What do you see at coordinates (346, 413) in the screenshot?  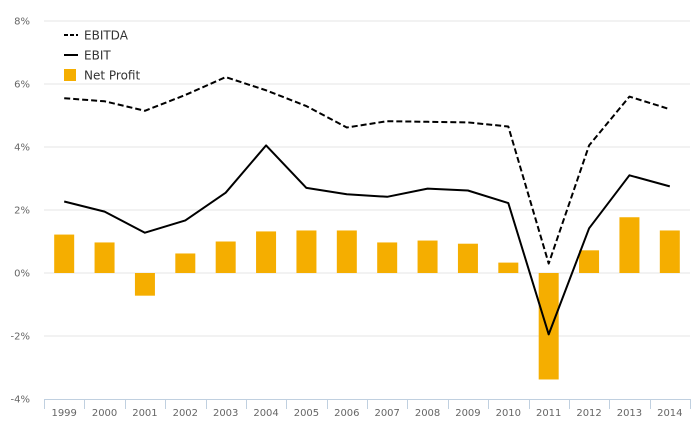 I see `x-tick-label: 2006` at bounding box center [346, 413].